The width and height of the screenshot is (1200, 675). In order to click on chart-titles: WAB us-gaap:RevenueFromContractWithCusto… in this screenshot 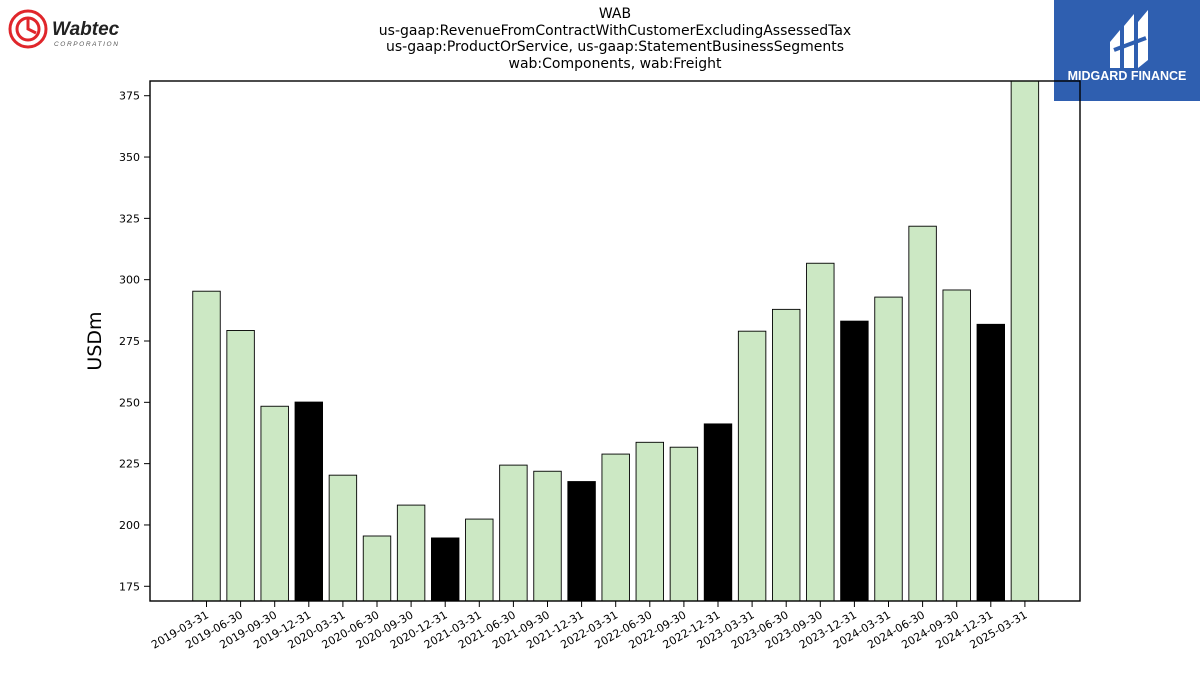, I will do `click(615, 39)`.